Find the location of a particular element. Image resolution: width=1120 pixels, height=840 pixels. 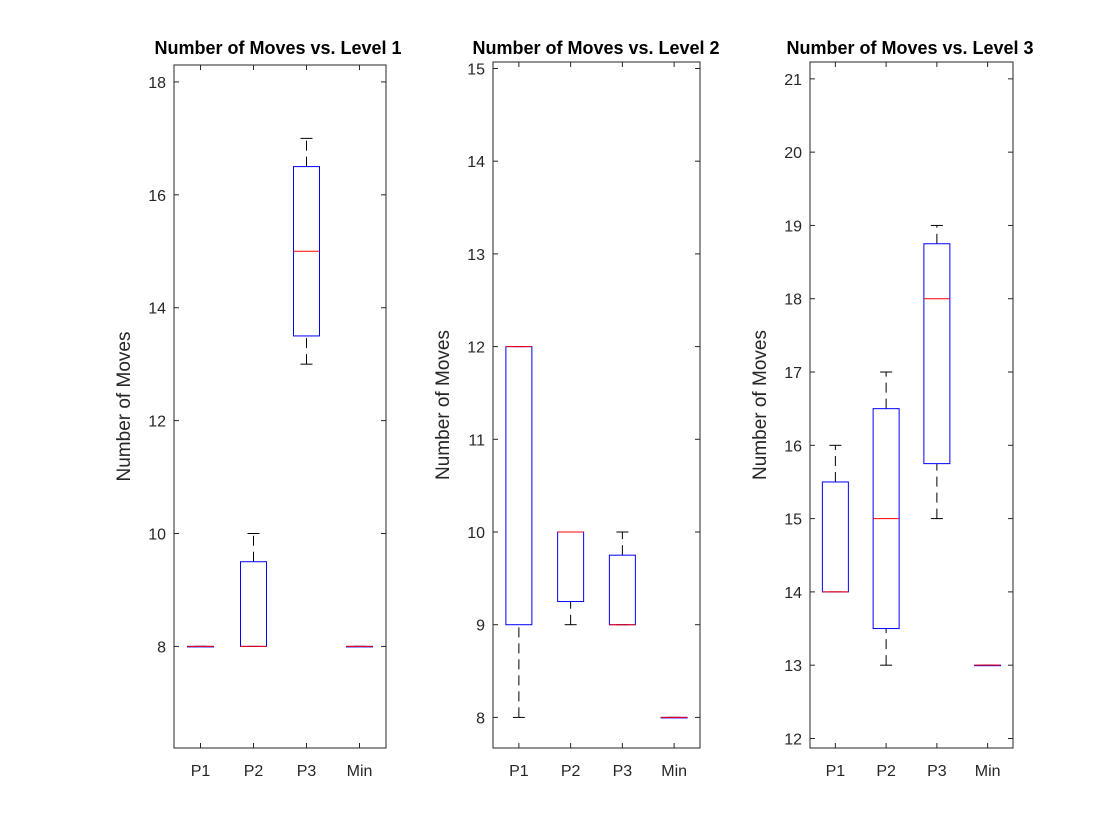

box-body is located at coordinates (937, 354).